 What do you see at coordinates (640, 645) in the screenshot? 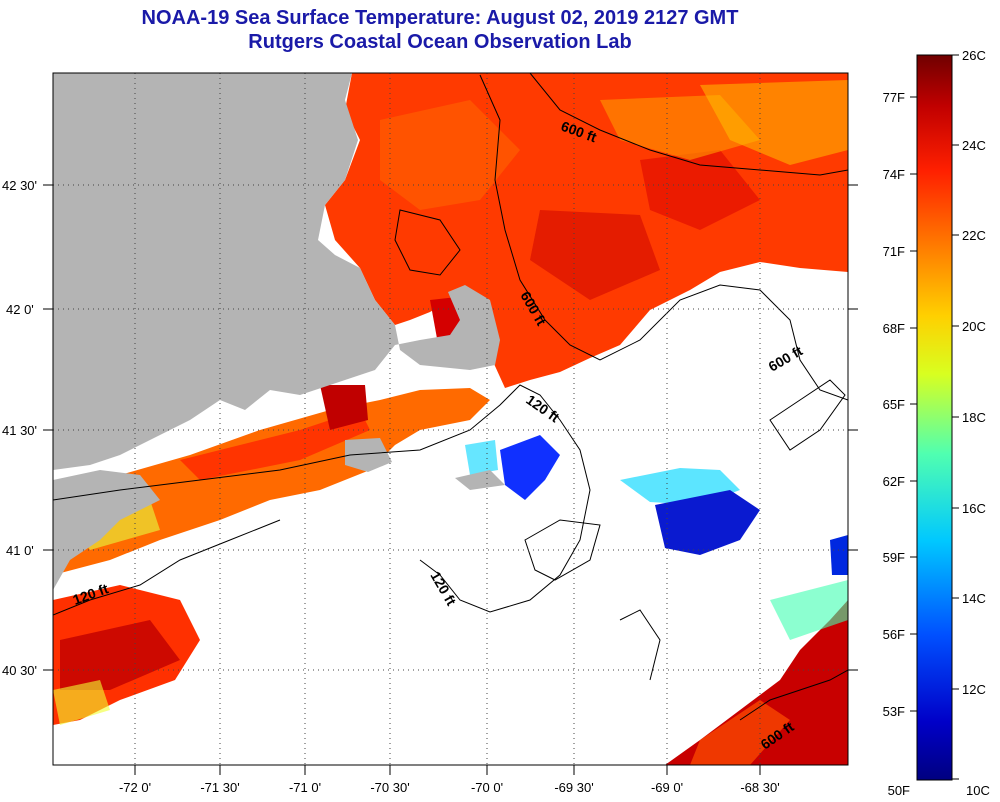
I see `contour-shelf` at bounding box center [640, 645].